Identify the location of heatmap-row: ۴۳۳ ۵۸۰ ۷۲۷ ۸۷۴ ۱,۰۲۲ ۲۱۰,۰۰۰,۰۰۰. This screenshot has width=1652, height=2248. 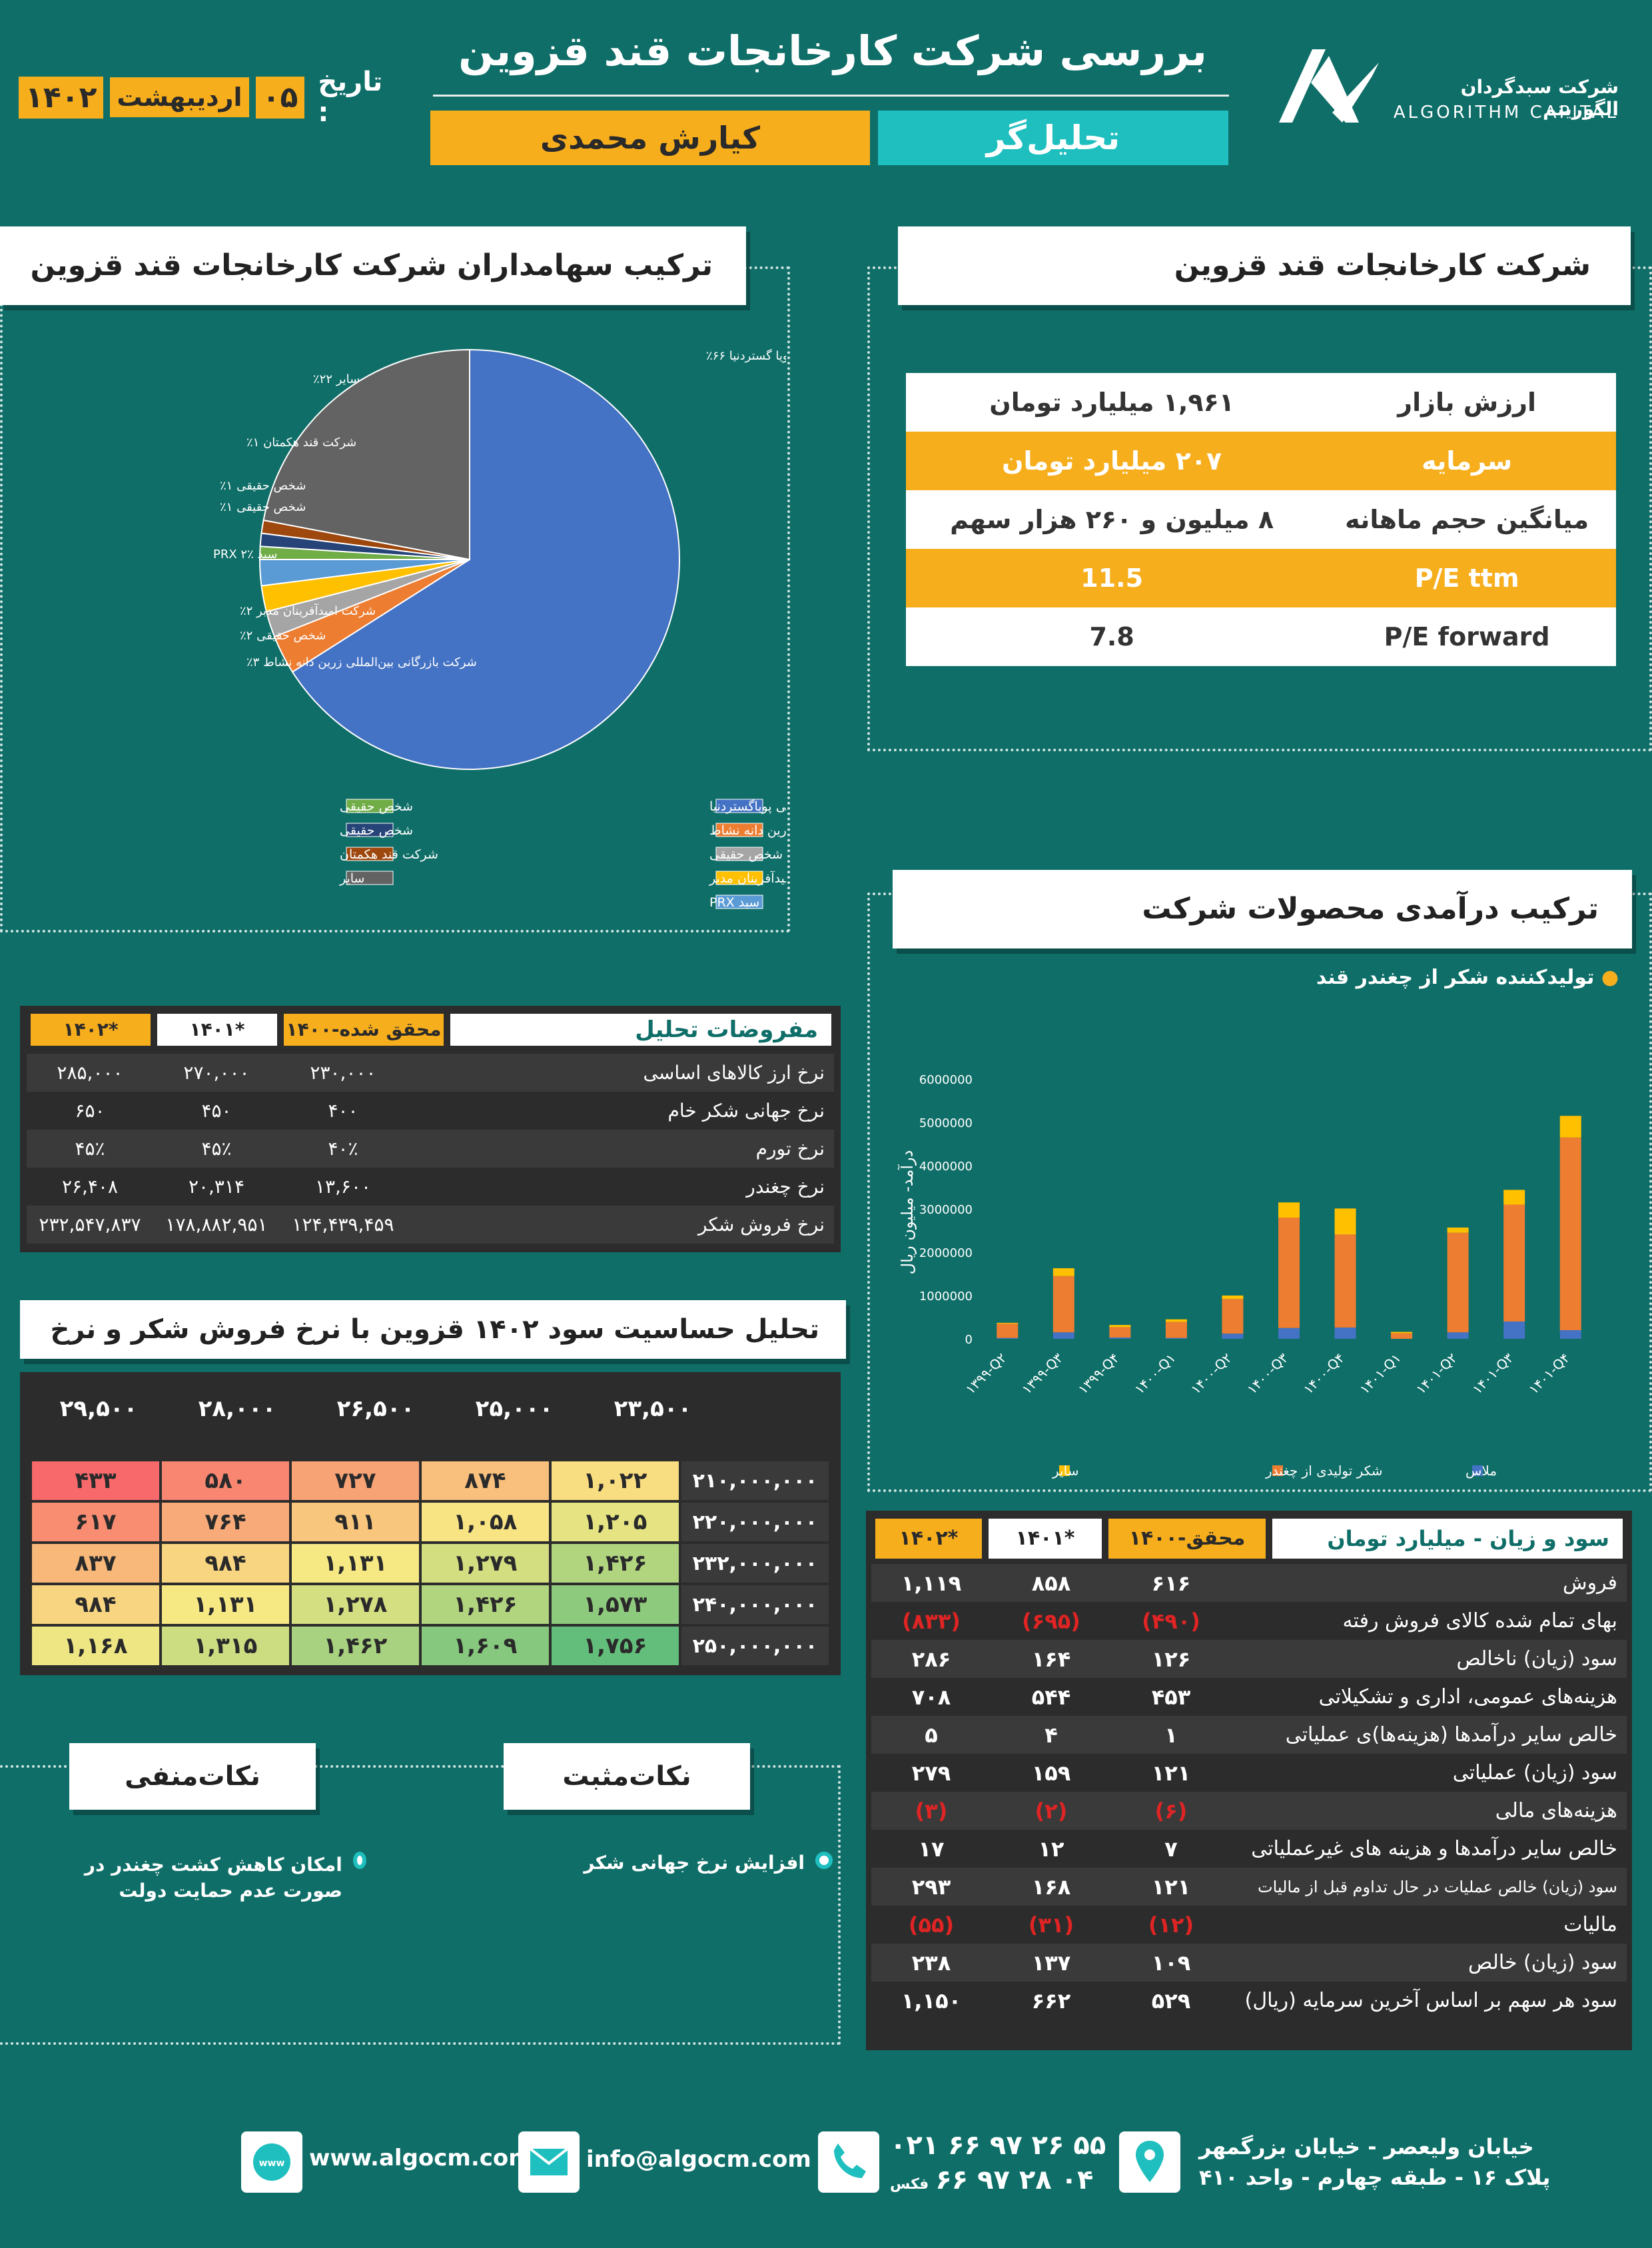
(430, 1480).